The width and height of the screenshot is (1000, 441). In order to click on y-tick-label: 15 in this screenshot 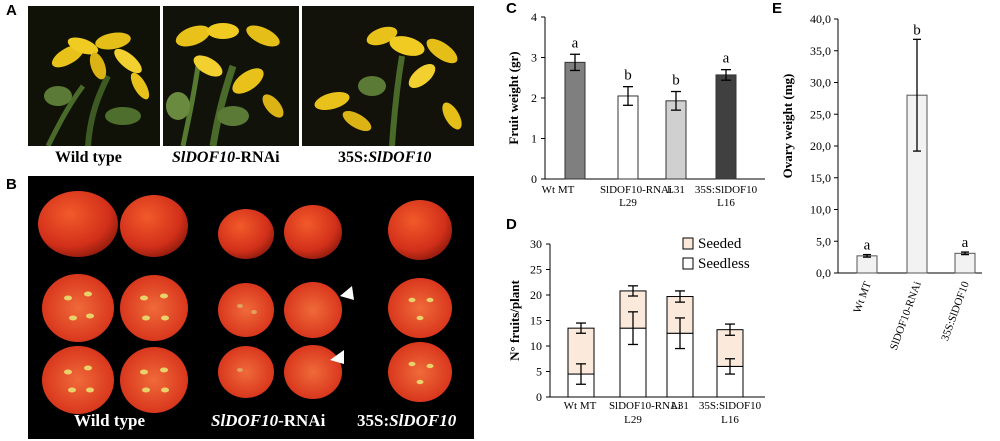, I will do `click(536, 321)`.